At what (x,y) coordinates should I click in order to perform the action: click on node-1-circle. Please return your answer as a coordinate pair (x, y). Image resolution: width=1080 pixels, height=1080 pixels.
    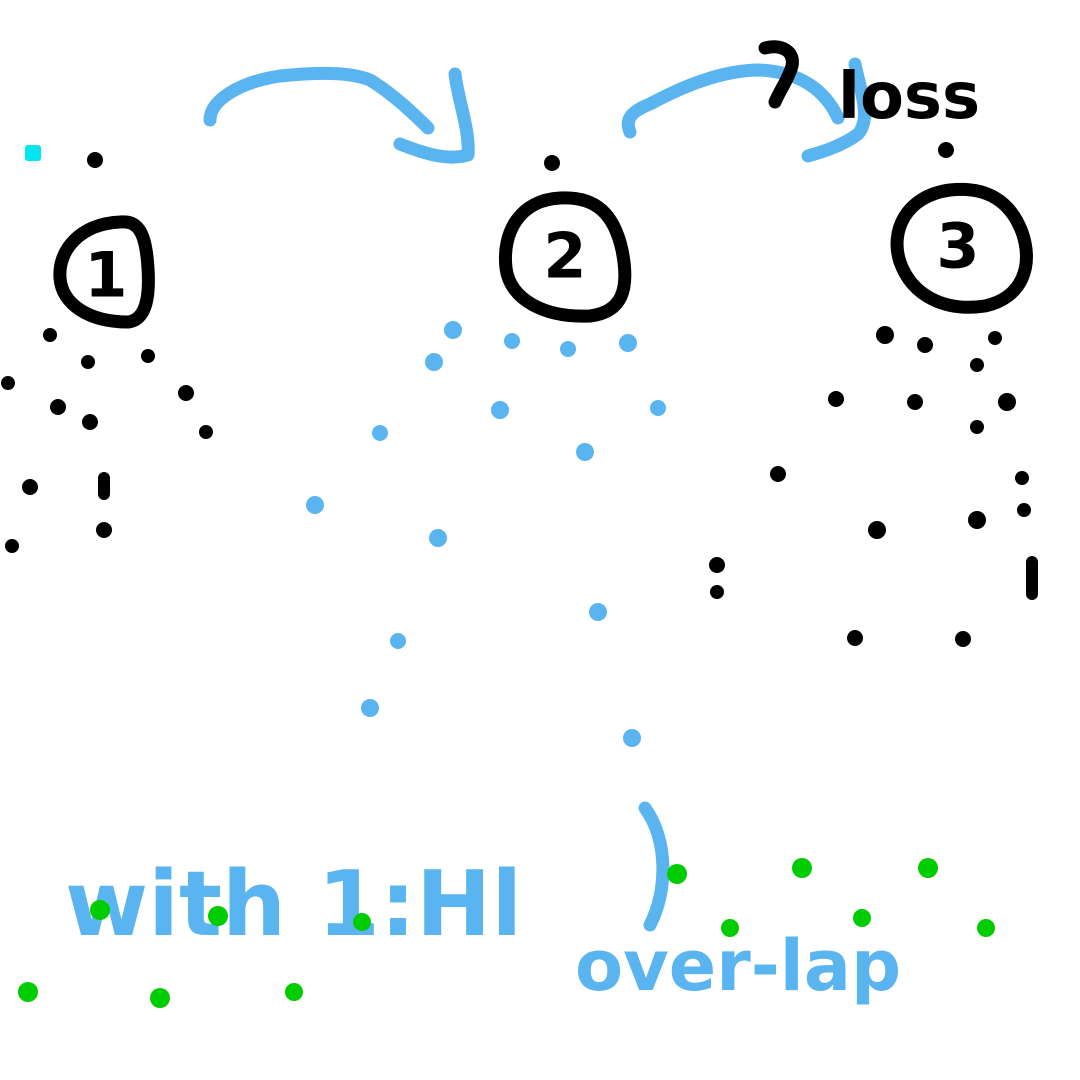
    Looking at the image, I should click on (104, 272).